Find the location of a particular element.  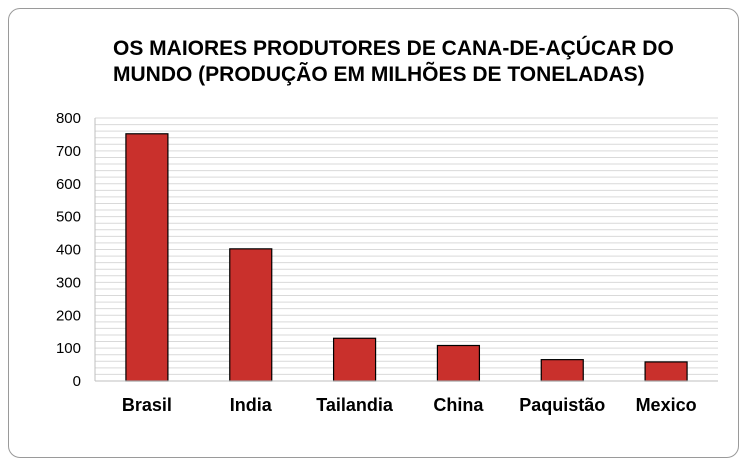

y-tick-label: 100 is located at coordinates (68, 348).